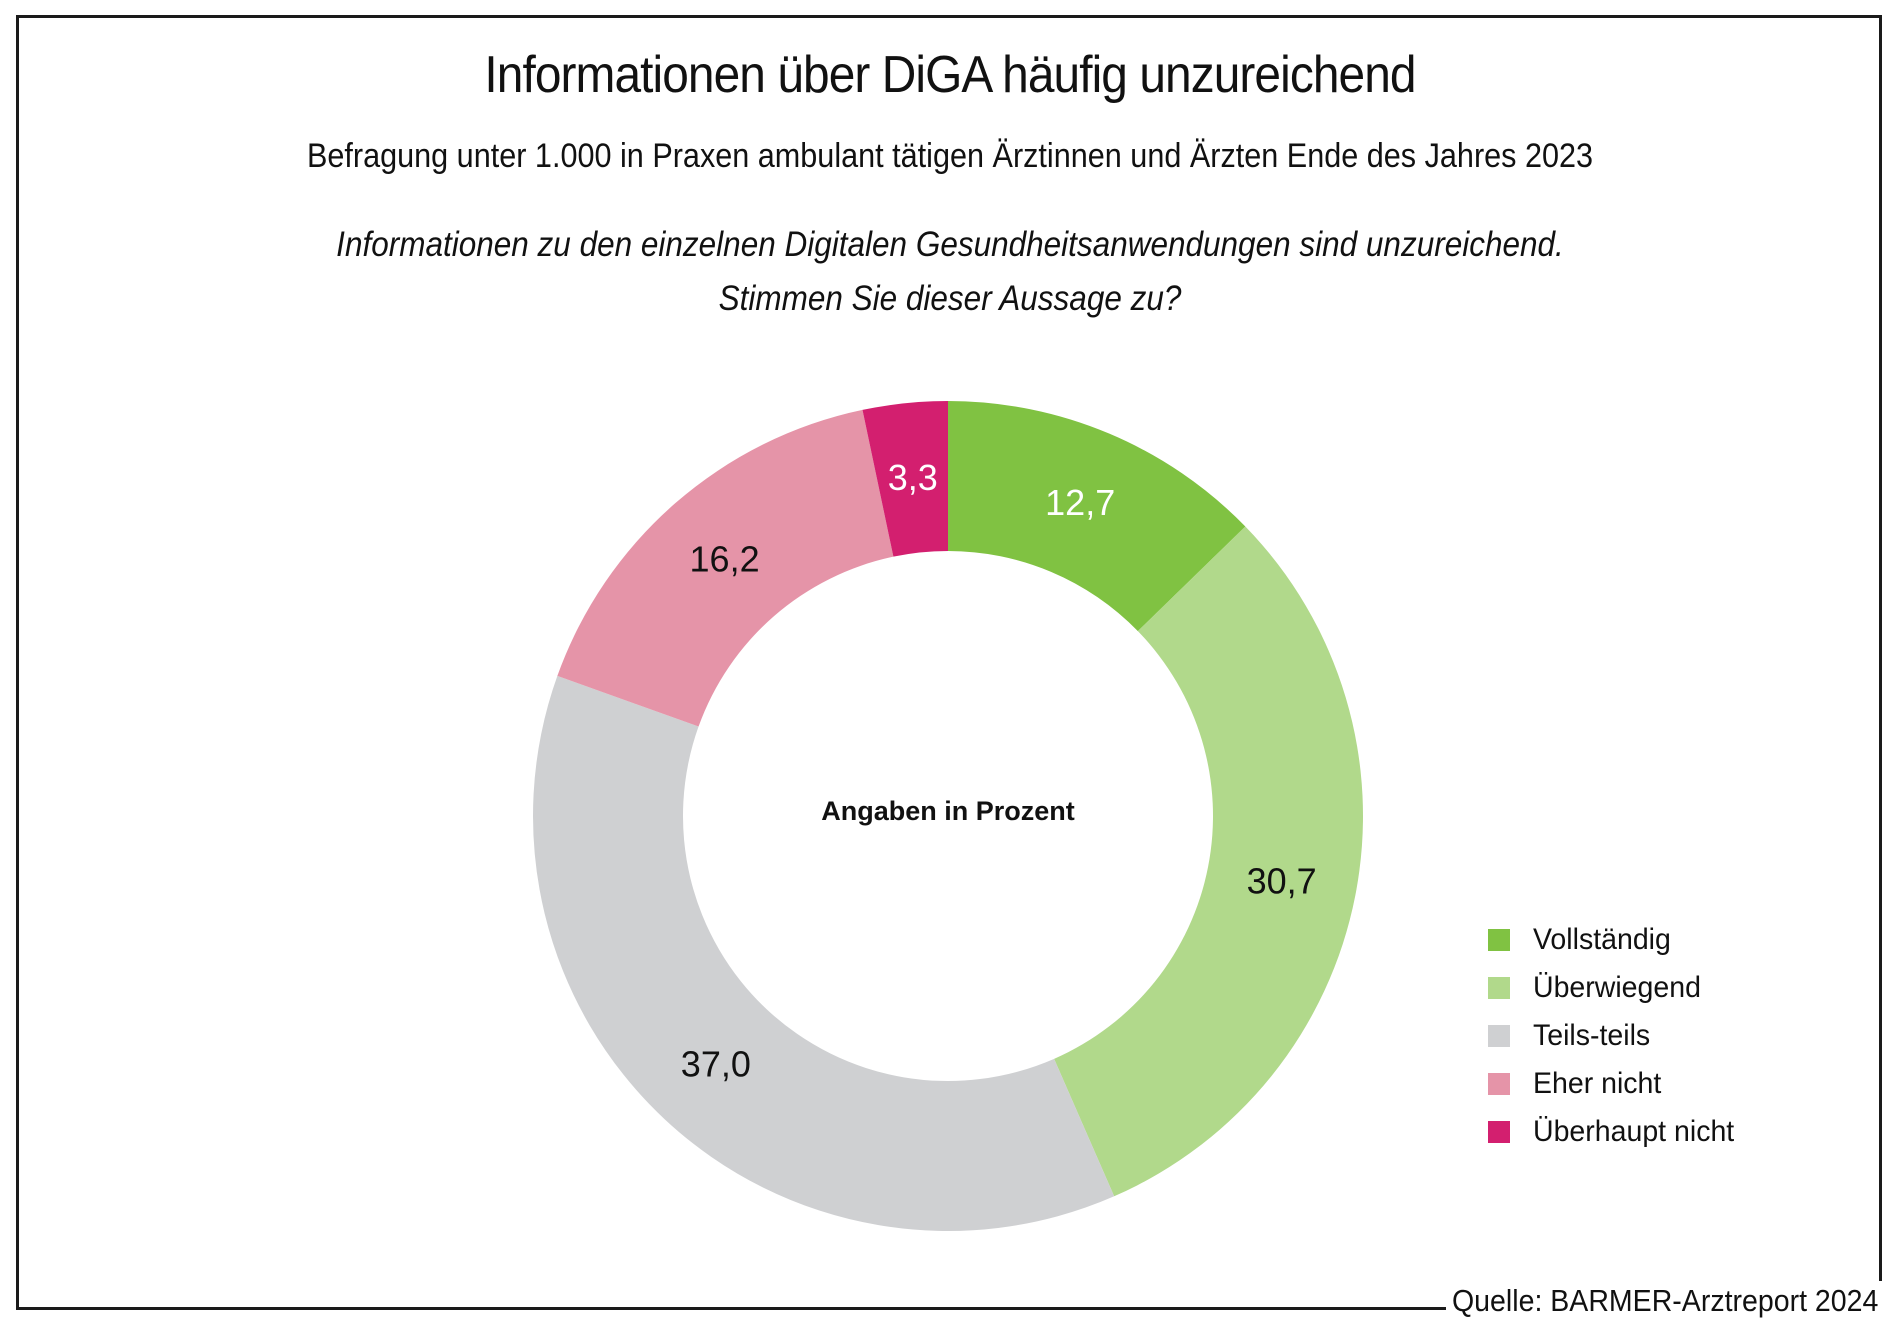 This screenshot has height=1336, width=1900. What do you see at coordinates (731, 1308) in the screenshot?
I see `frame-border-bottom` at bounding box center [731, 1308].